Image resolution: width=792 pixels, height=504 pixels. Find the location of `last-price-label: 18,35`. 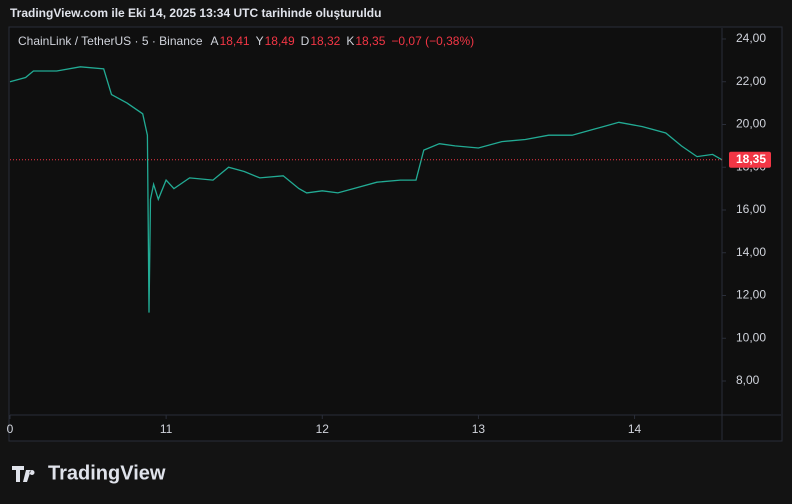

last-price-label: 18,35 is located at coordinates (751, 159).